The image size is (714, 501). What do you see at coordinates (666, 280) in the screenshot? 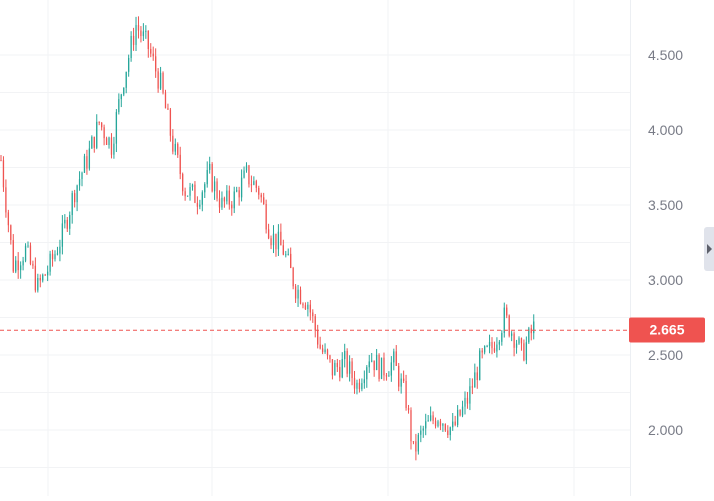
I see `y-tick-label: 3.000` at bounding box center [666, 280].